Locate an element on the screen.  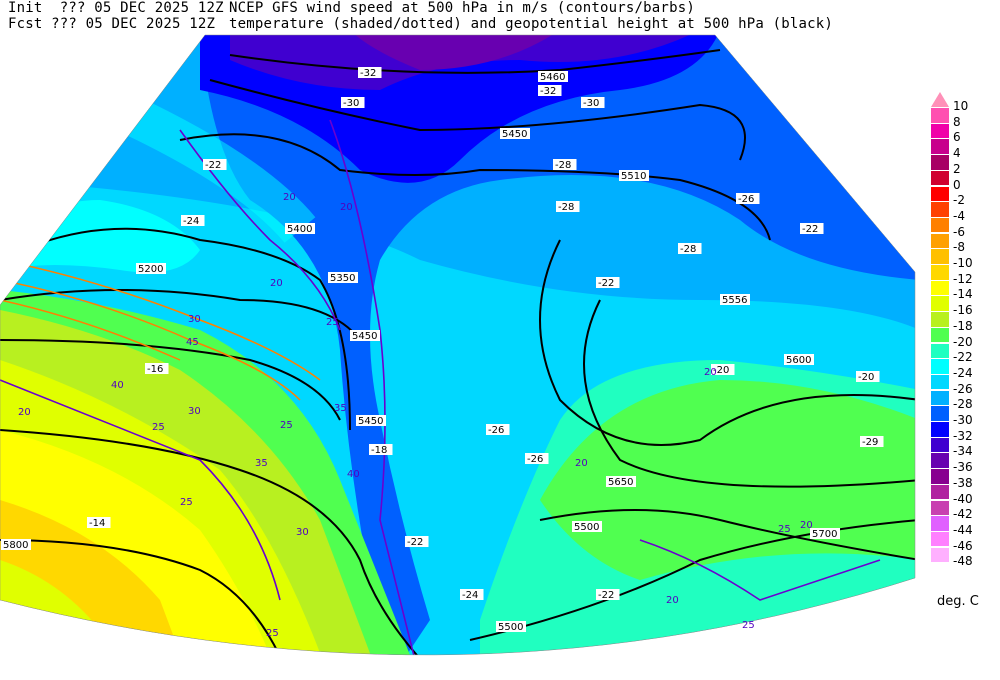
wind-label: 35 is located at coordinates (261, 463).